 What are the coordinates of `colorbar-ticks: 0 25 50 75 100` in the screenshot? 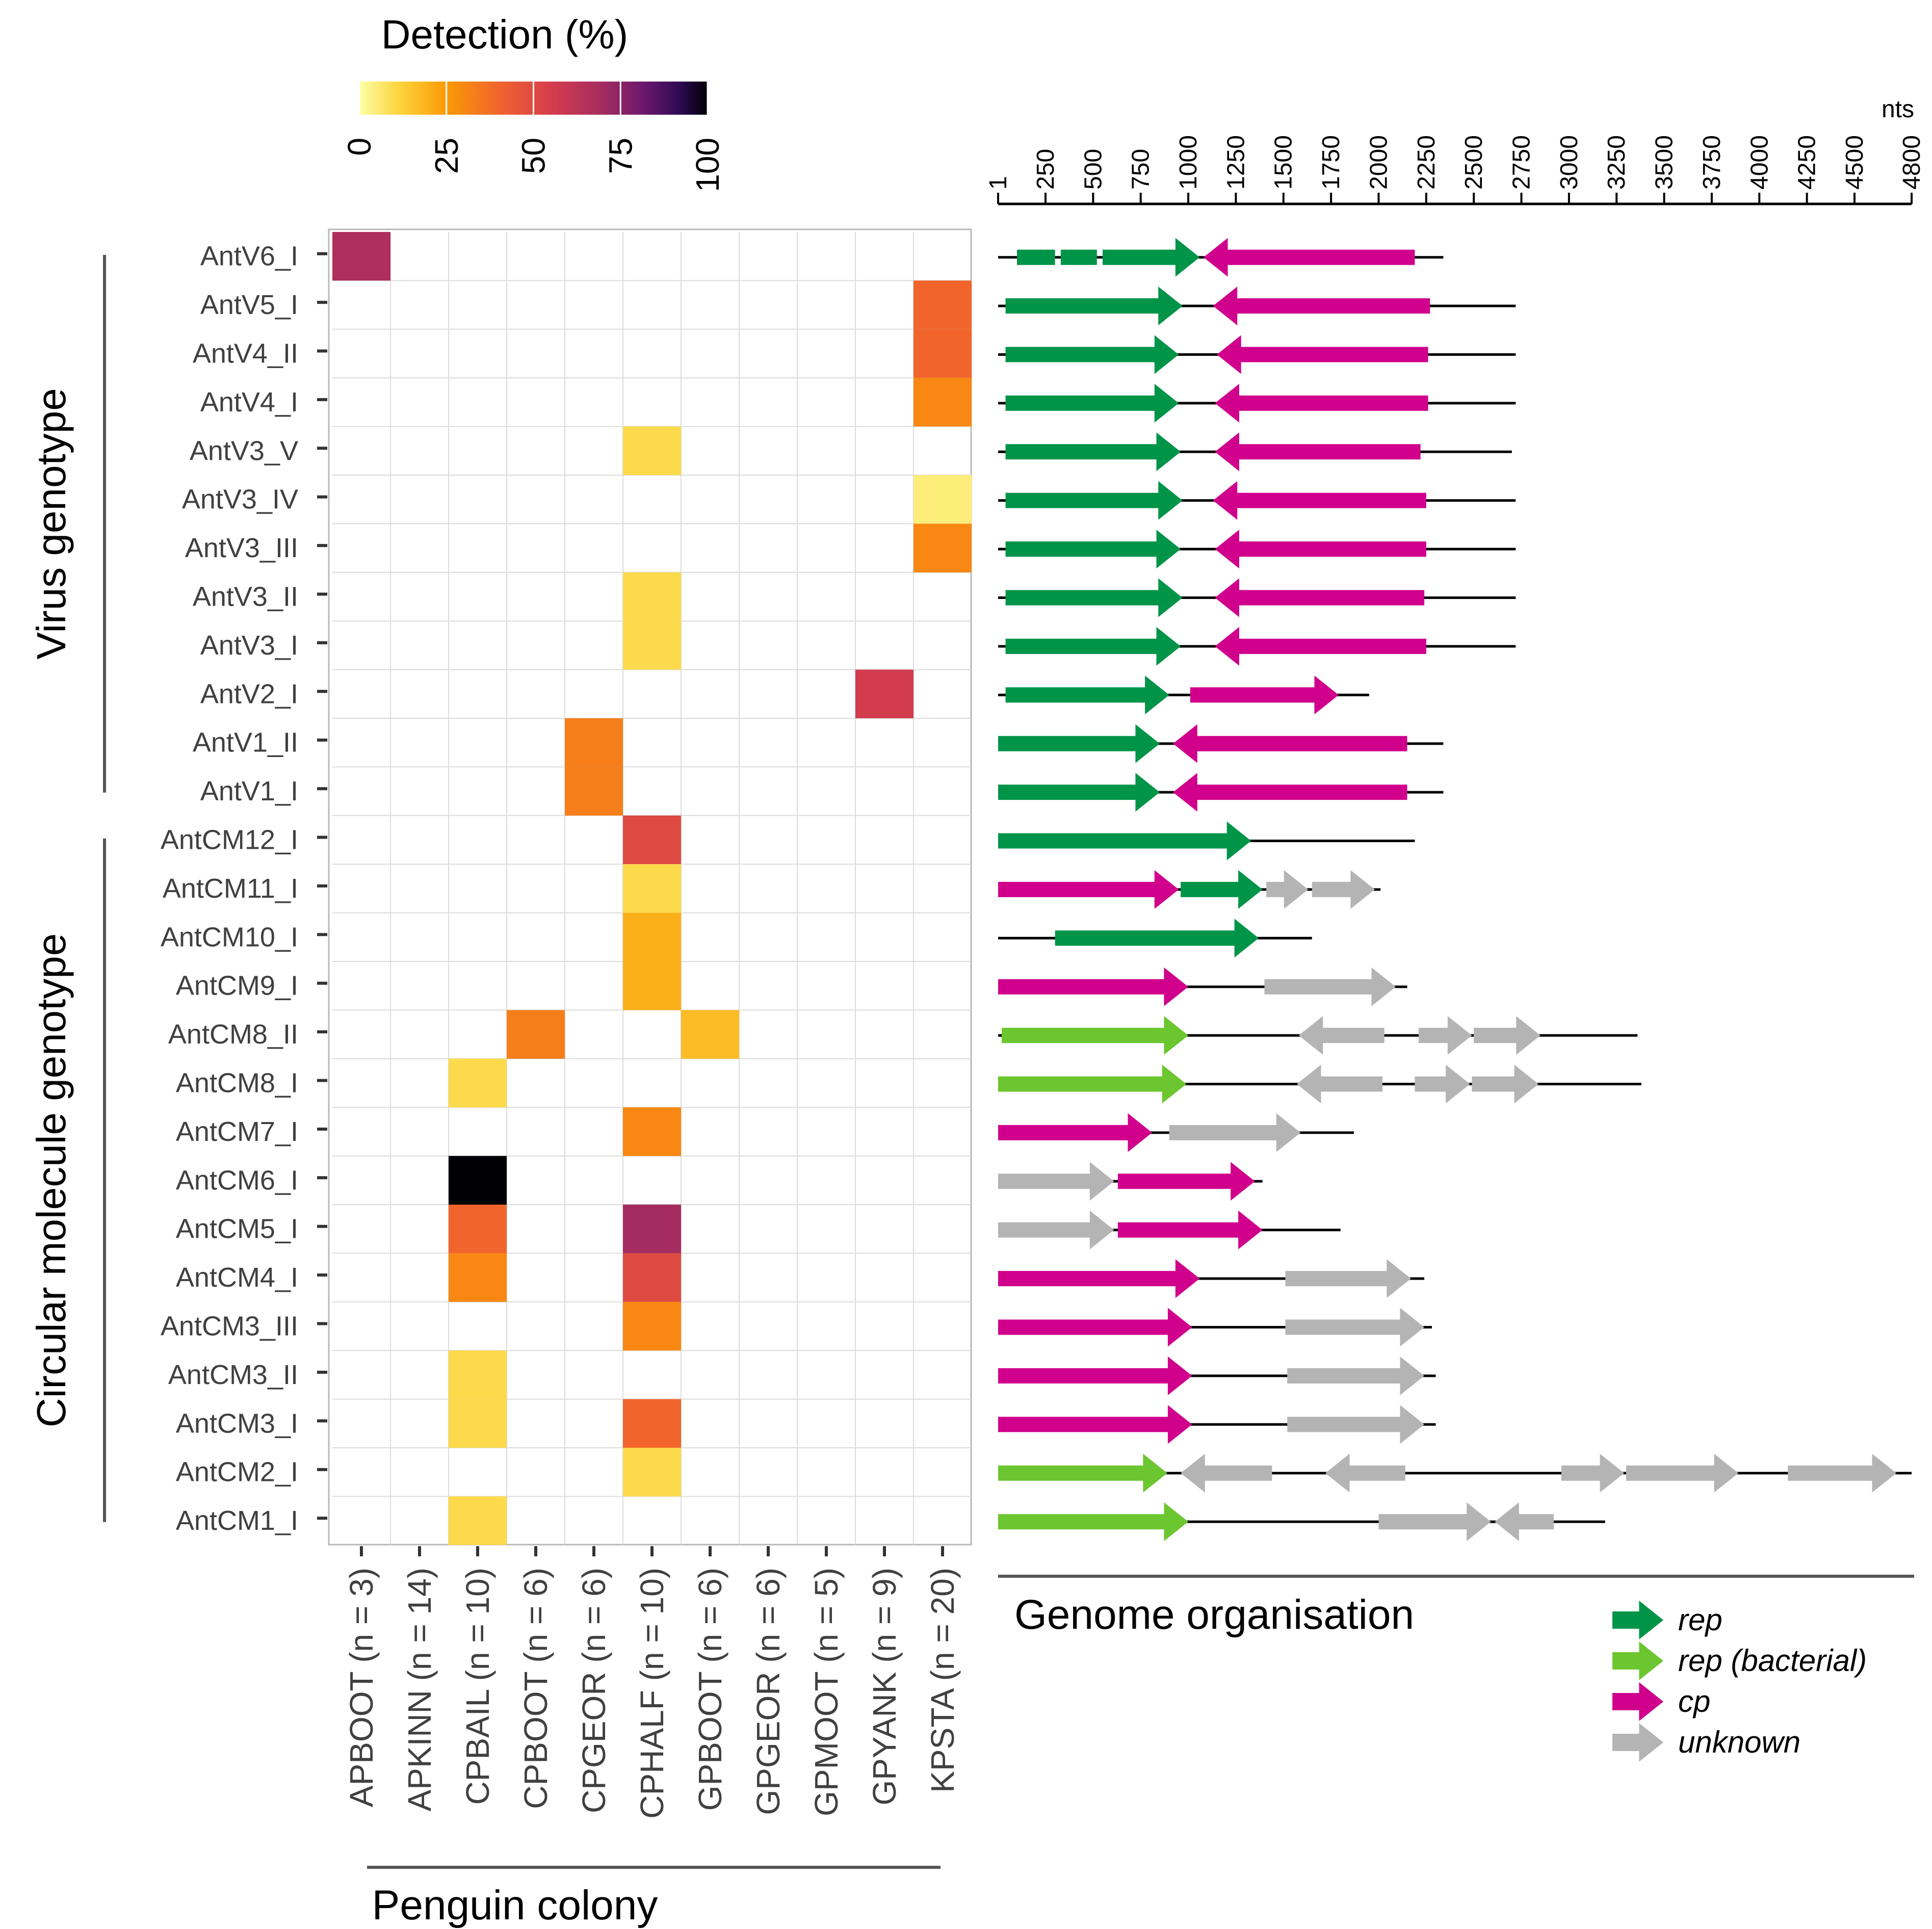 It's located at (533, 137).